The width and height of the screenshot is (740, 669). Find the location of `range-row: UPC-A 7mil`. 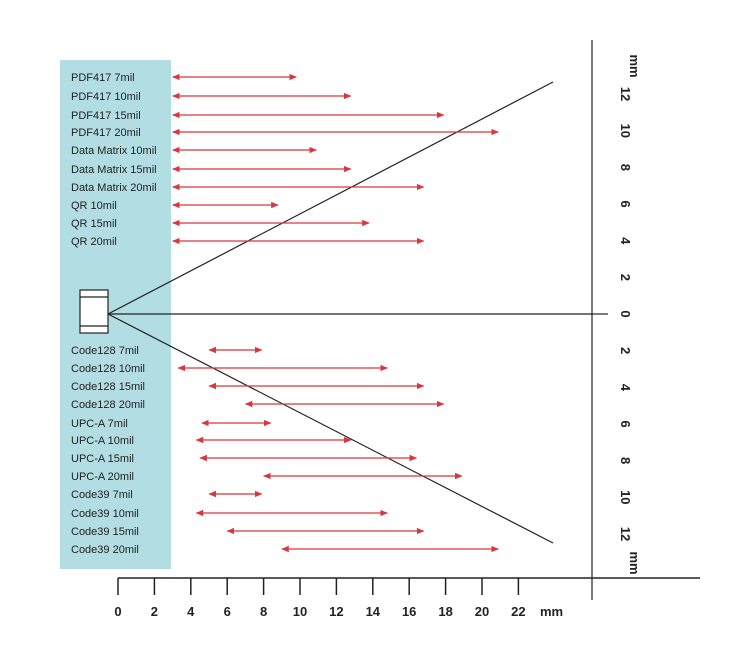

range-row: UPC-A 7mil is located at coordinates (171, 424).